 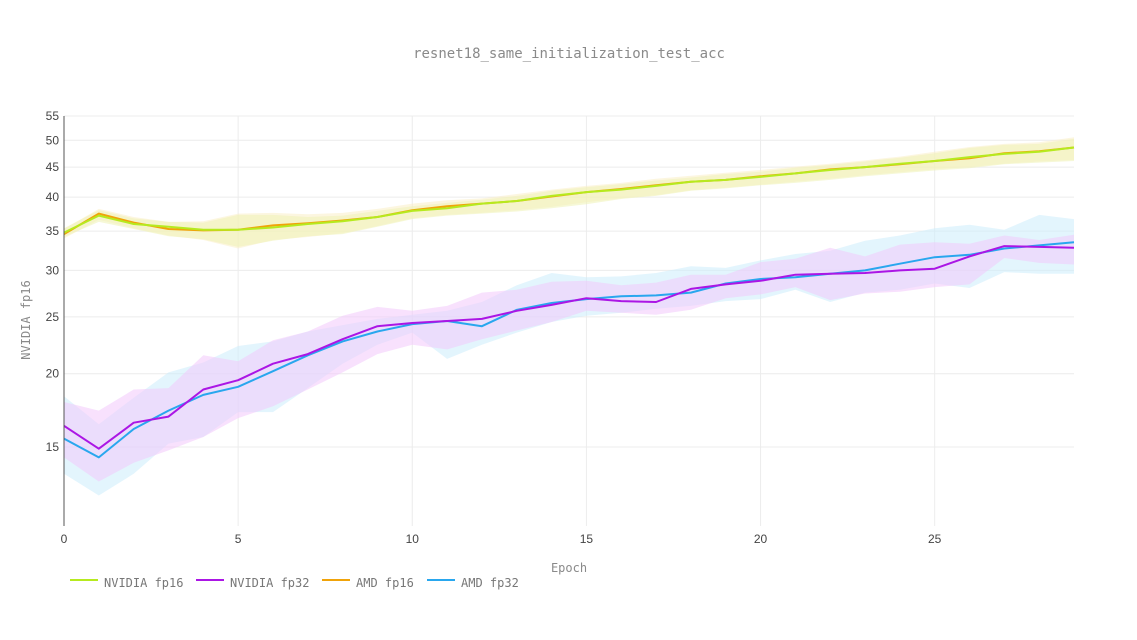 What do you see at coordinates (53, 167) in the screenshot?
I see `y-tick-label: 45` at bounding box center [53, 167].